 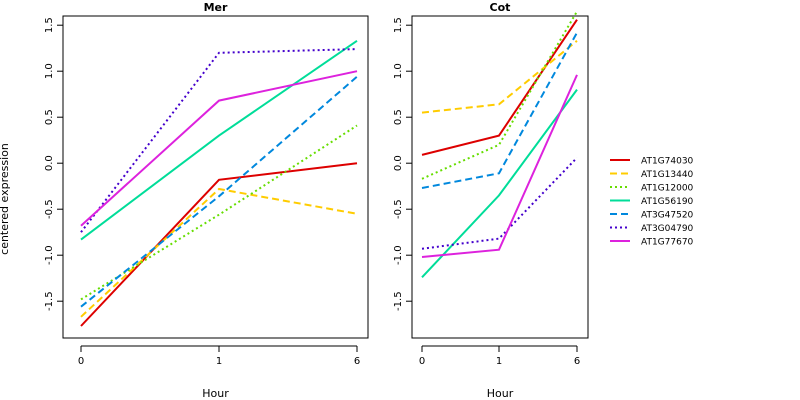 I want to click on series-line-at1g56190, so click(x=499, y=183).